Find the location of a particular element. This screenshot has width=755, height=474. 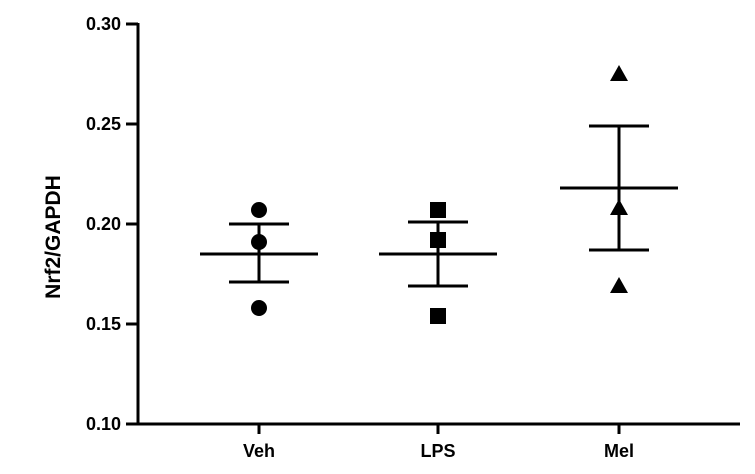

x-tick-label: LPS is located at coordinates (437, 451).